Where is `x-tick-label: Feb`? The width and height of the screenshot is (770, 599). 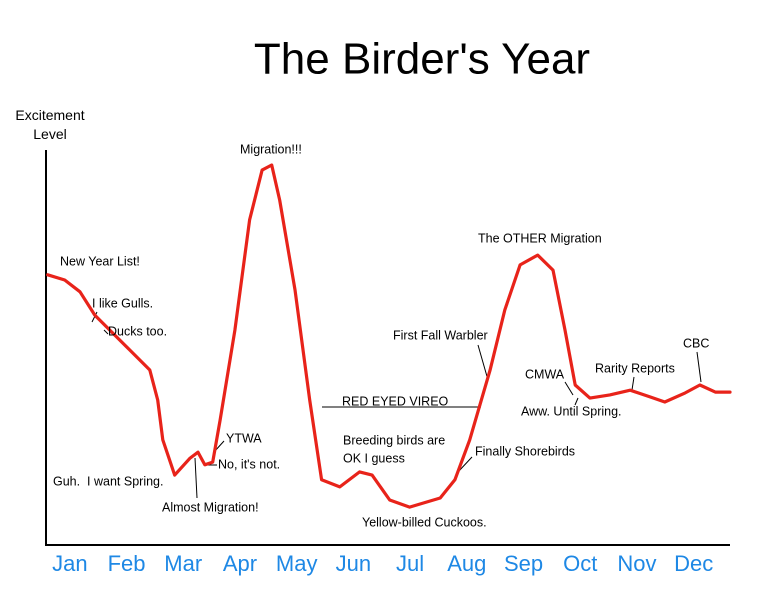 x-tick-label: Feb is located at coordinates (127, 563).